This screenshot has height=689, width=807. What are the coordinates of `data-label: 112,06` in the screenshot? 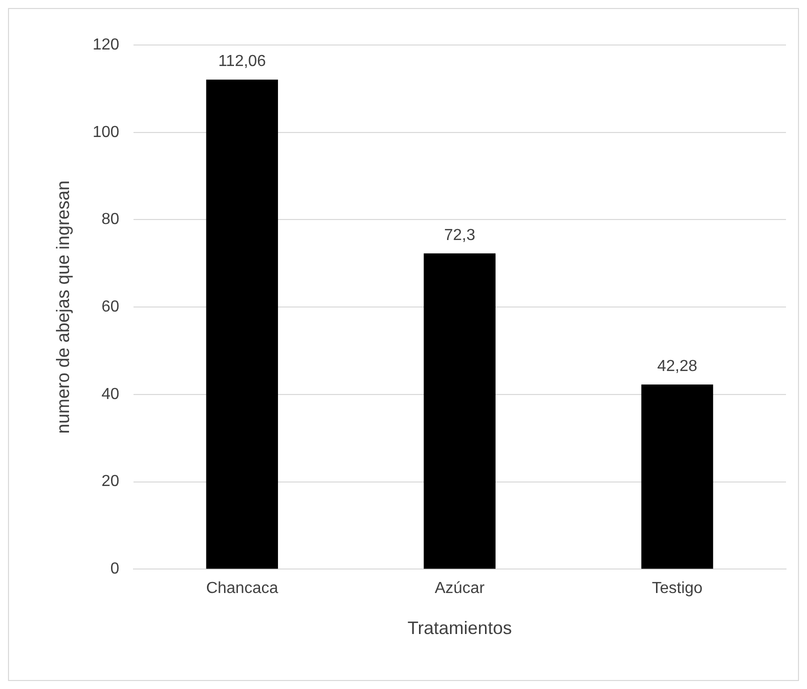 It's located at (242, 61).